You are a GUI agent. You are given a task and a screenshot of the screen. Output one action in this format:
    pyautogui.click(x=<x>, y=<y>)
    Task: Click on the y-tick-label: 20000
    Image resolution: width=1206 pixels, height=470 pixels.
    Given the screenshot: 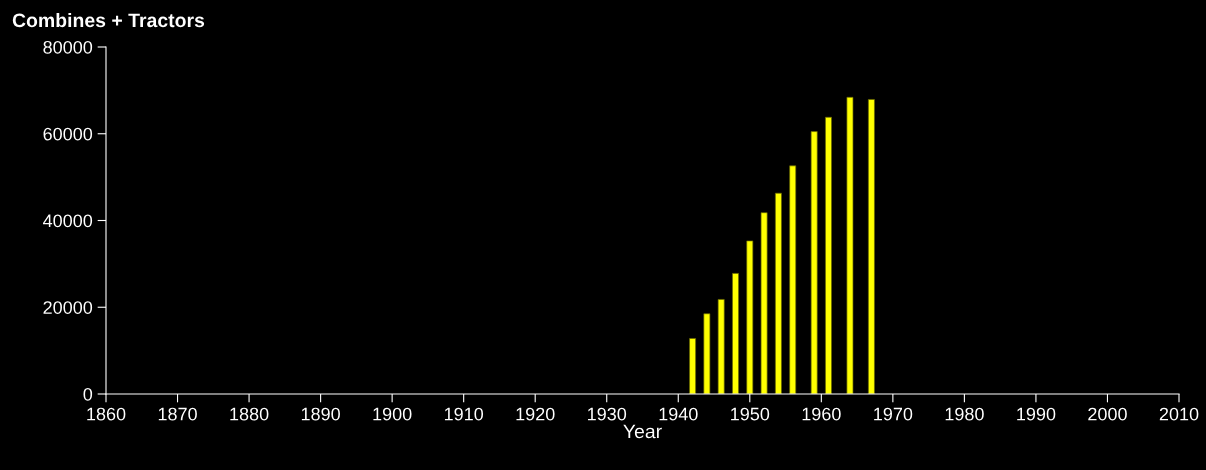 What is the action you would take?
    pyautogui.click(x=68, y=307)
    